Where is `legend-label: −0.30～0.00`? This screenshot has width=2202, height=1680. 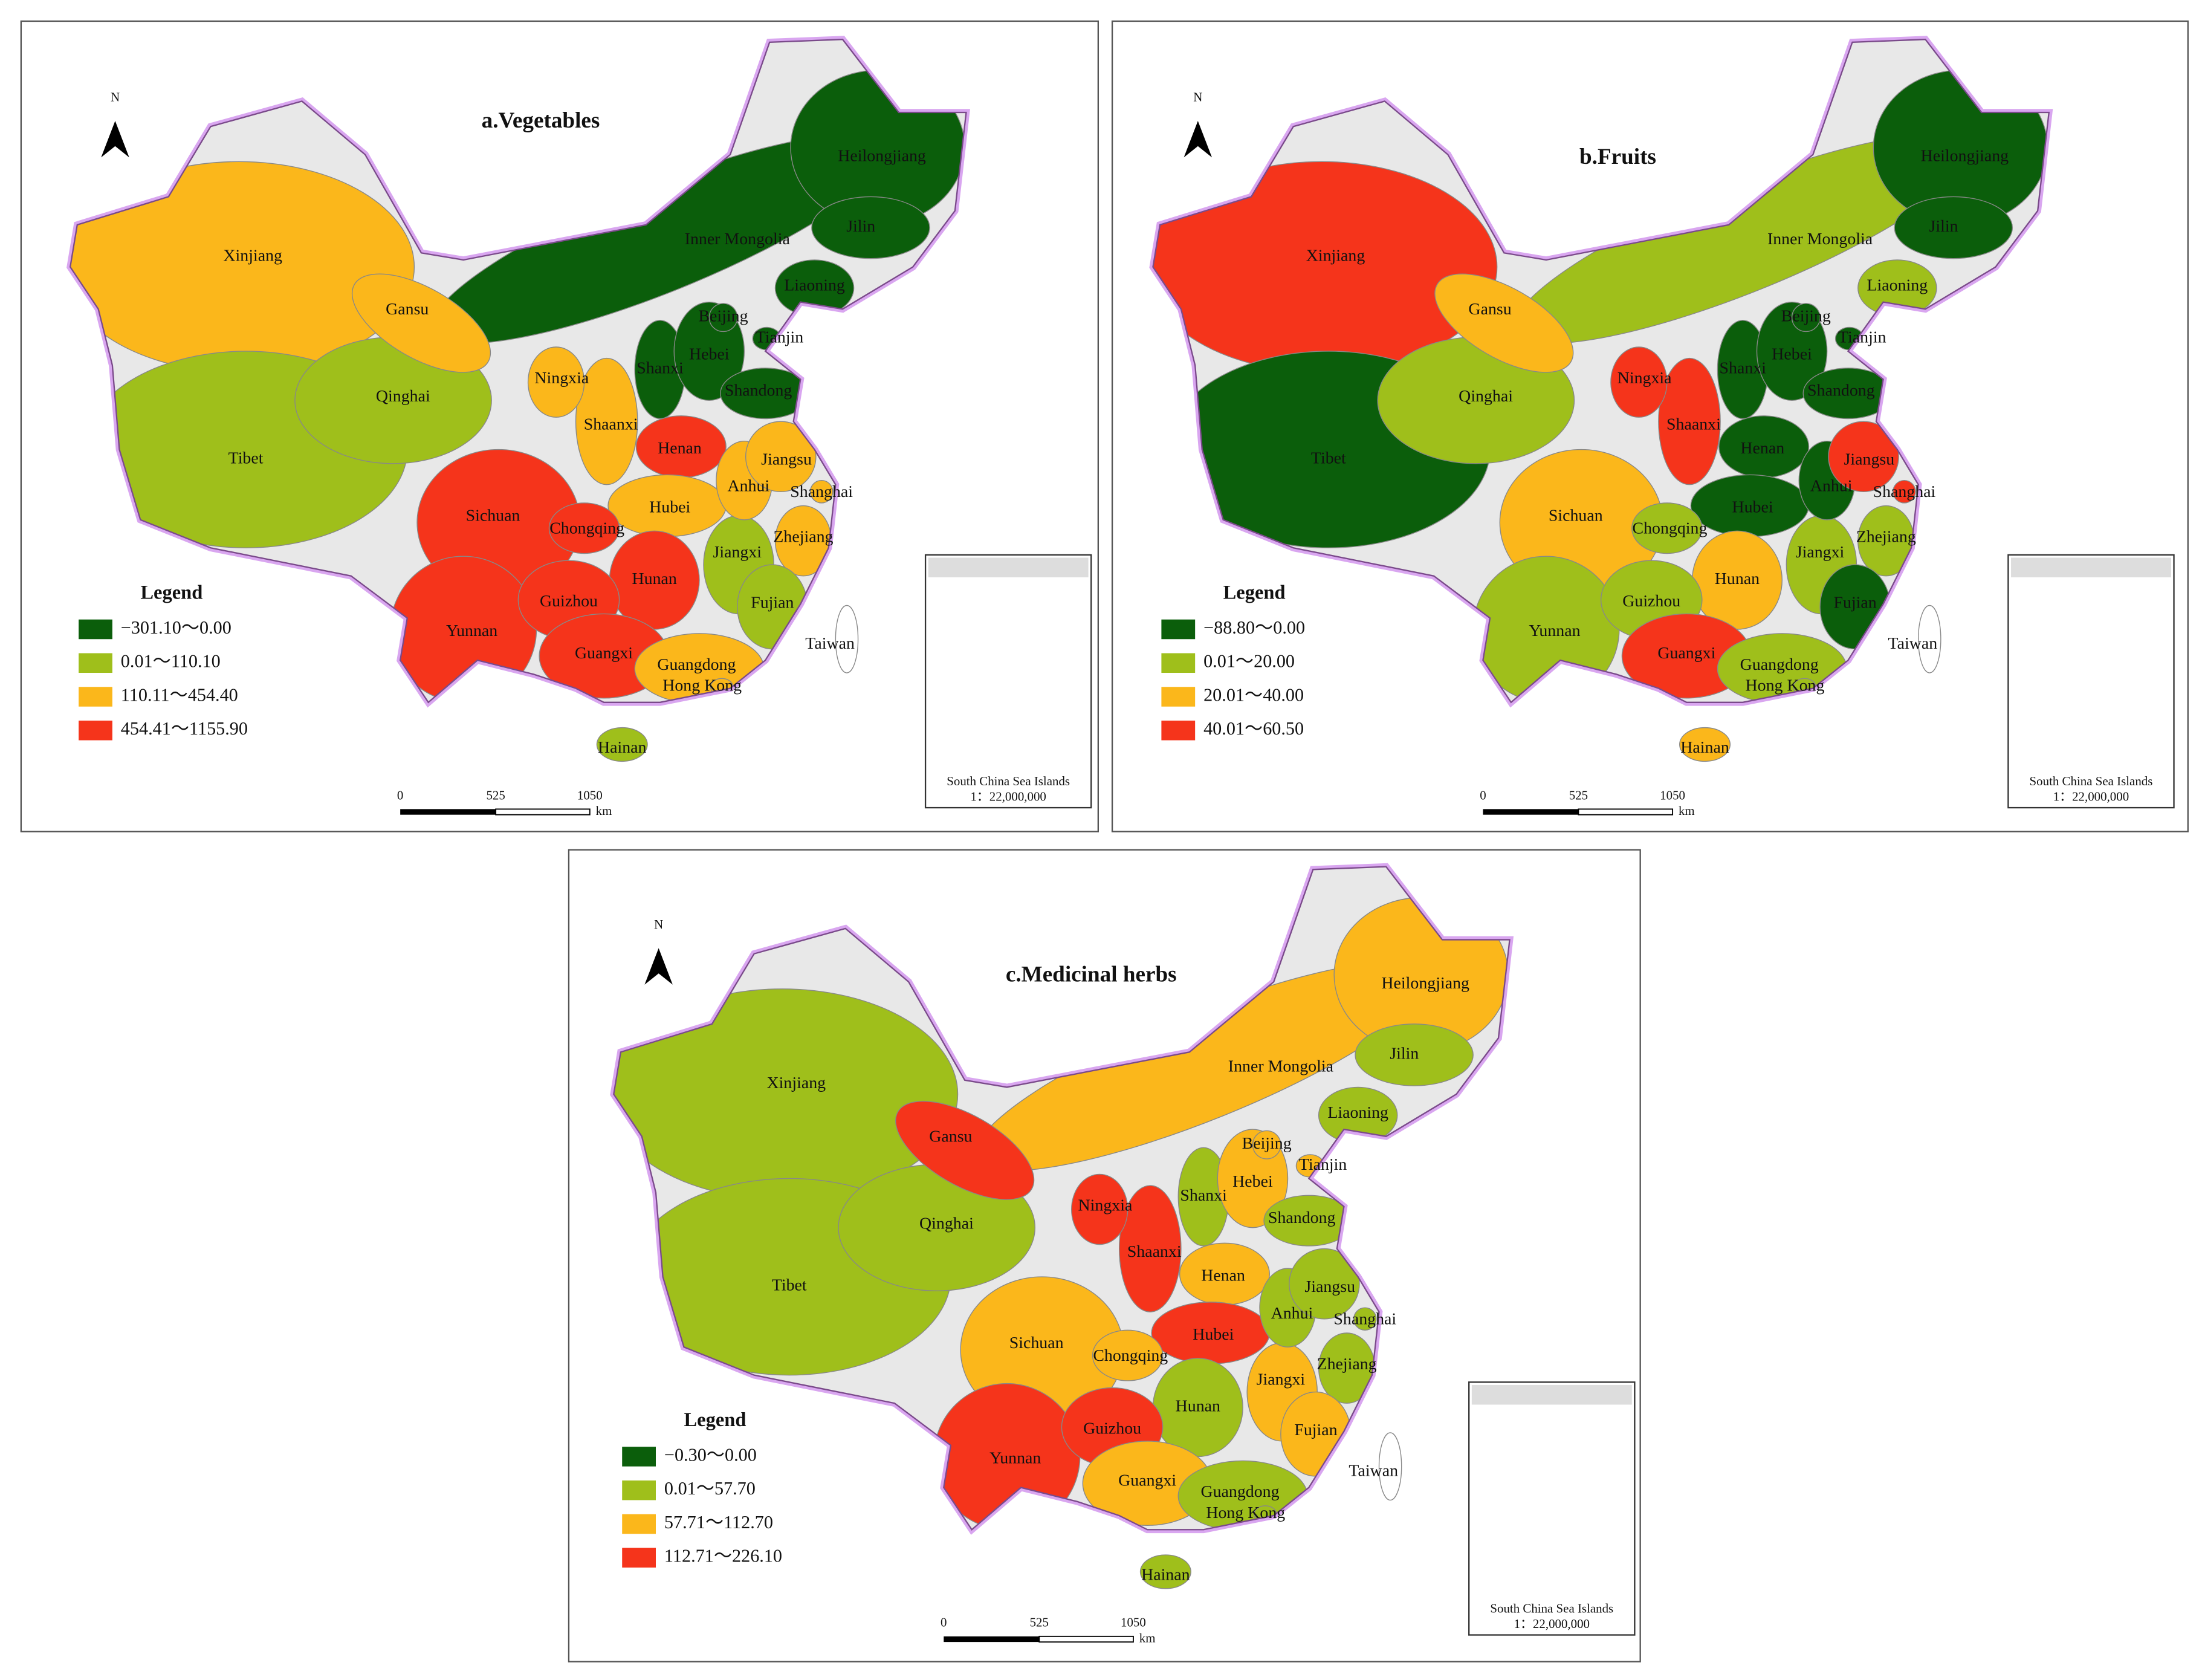 legend-label: −0.30～0.00 is located at coordinates (710, 1454).